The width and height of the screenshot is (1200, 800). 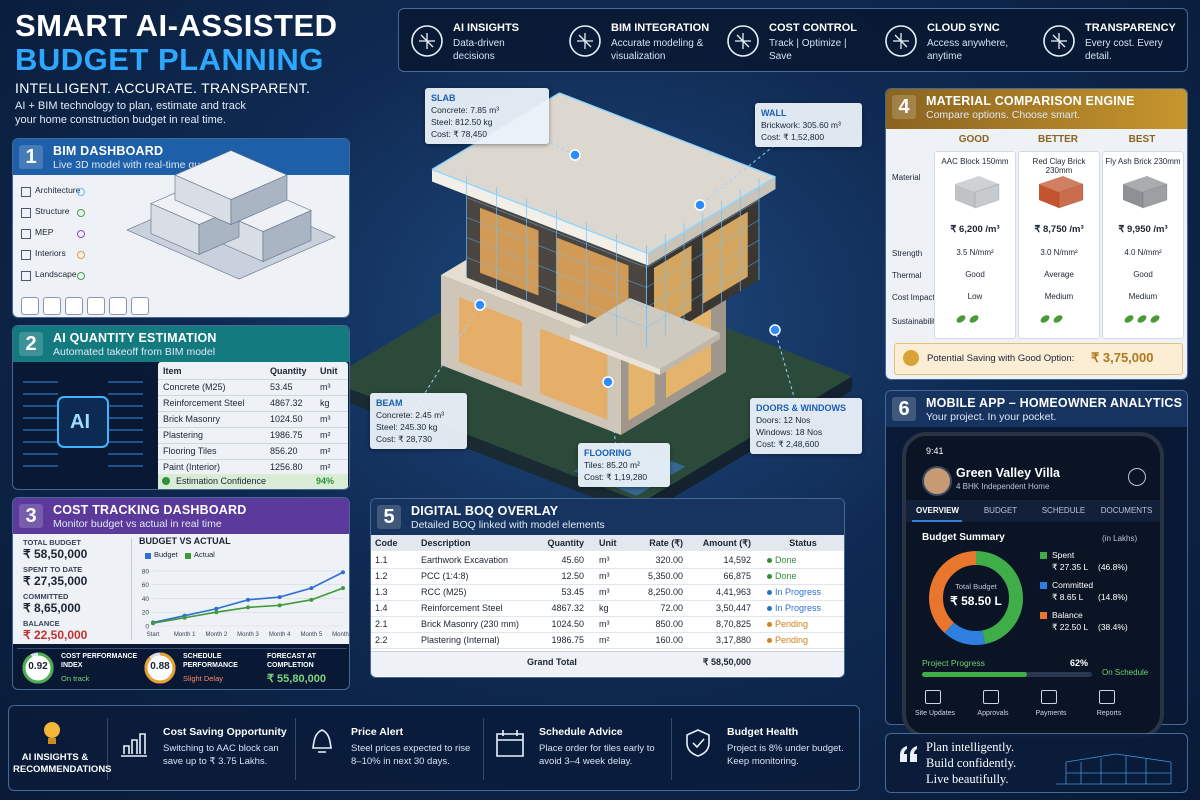 What do you see at coordinates (470, 624) in the screenshot?
I see `table-cell: Brick Masonry (230 mm)` at bounding box center [470, 624].